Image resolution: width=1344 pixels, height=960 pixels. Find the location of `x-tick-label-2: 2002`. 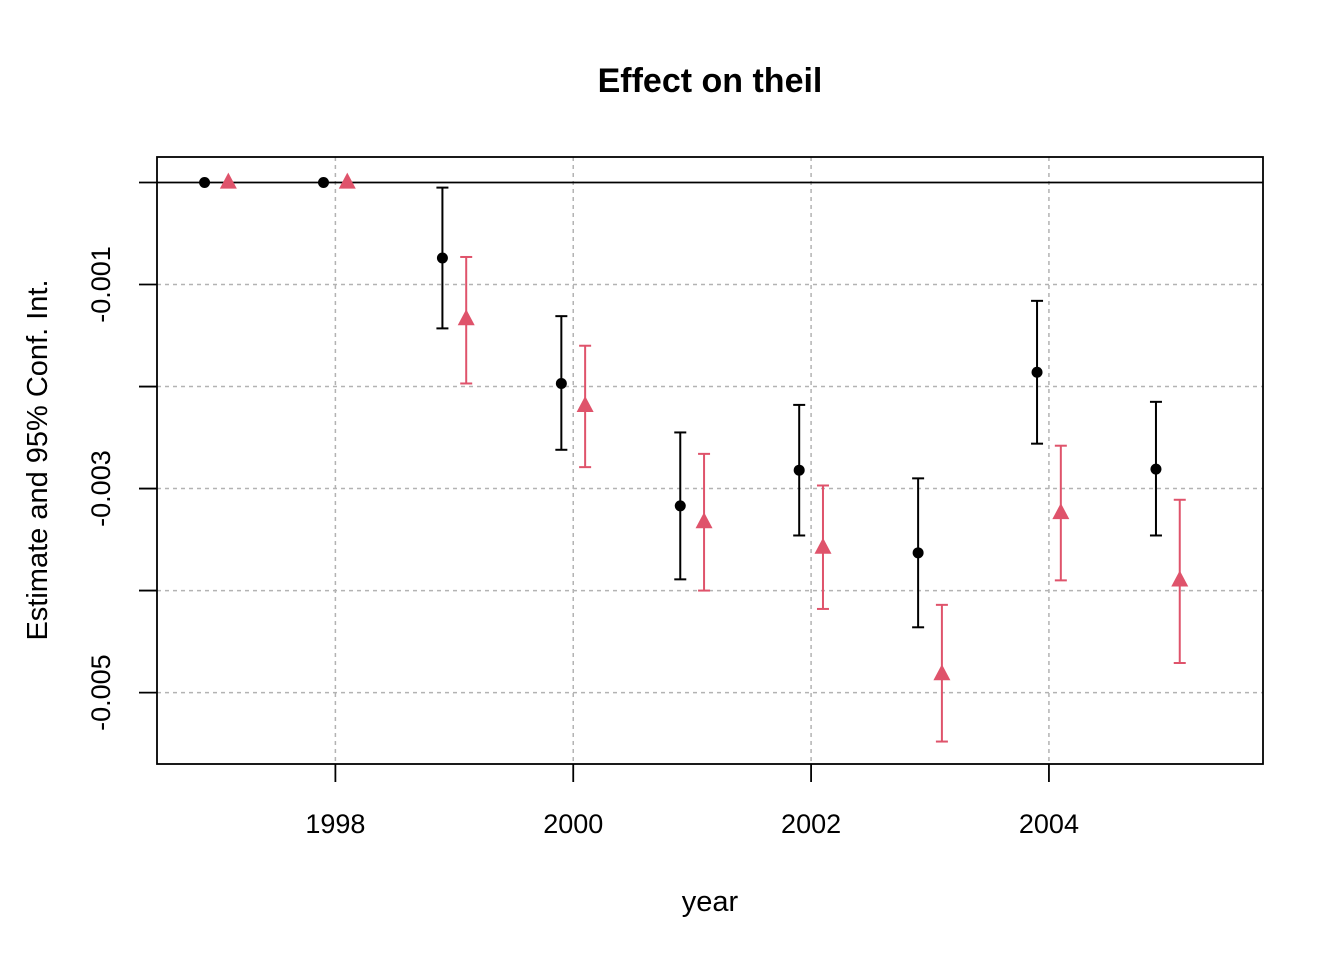

x-tick-label-2: 2002 is located at coordinates (811, 824).